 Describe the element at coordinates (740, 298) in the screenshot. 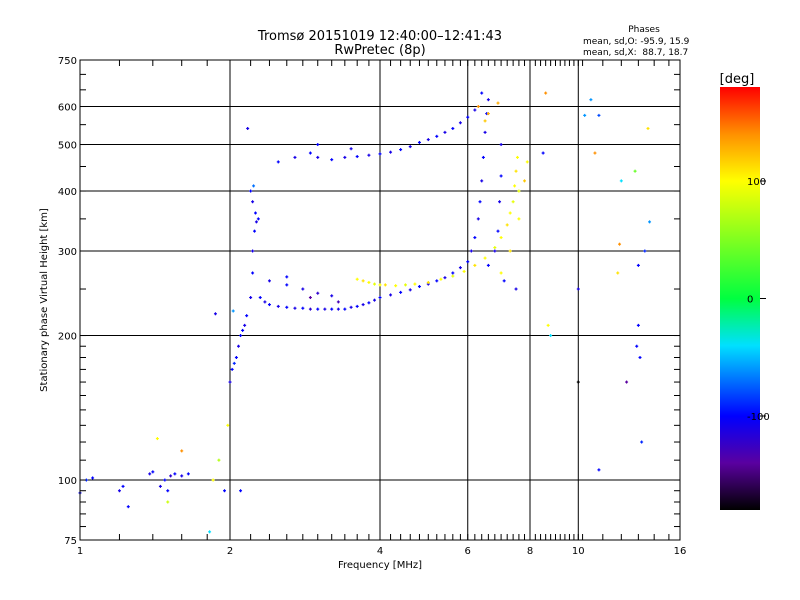

I see `colorbar` at that location.